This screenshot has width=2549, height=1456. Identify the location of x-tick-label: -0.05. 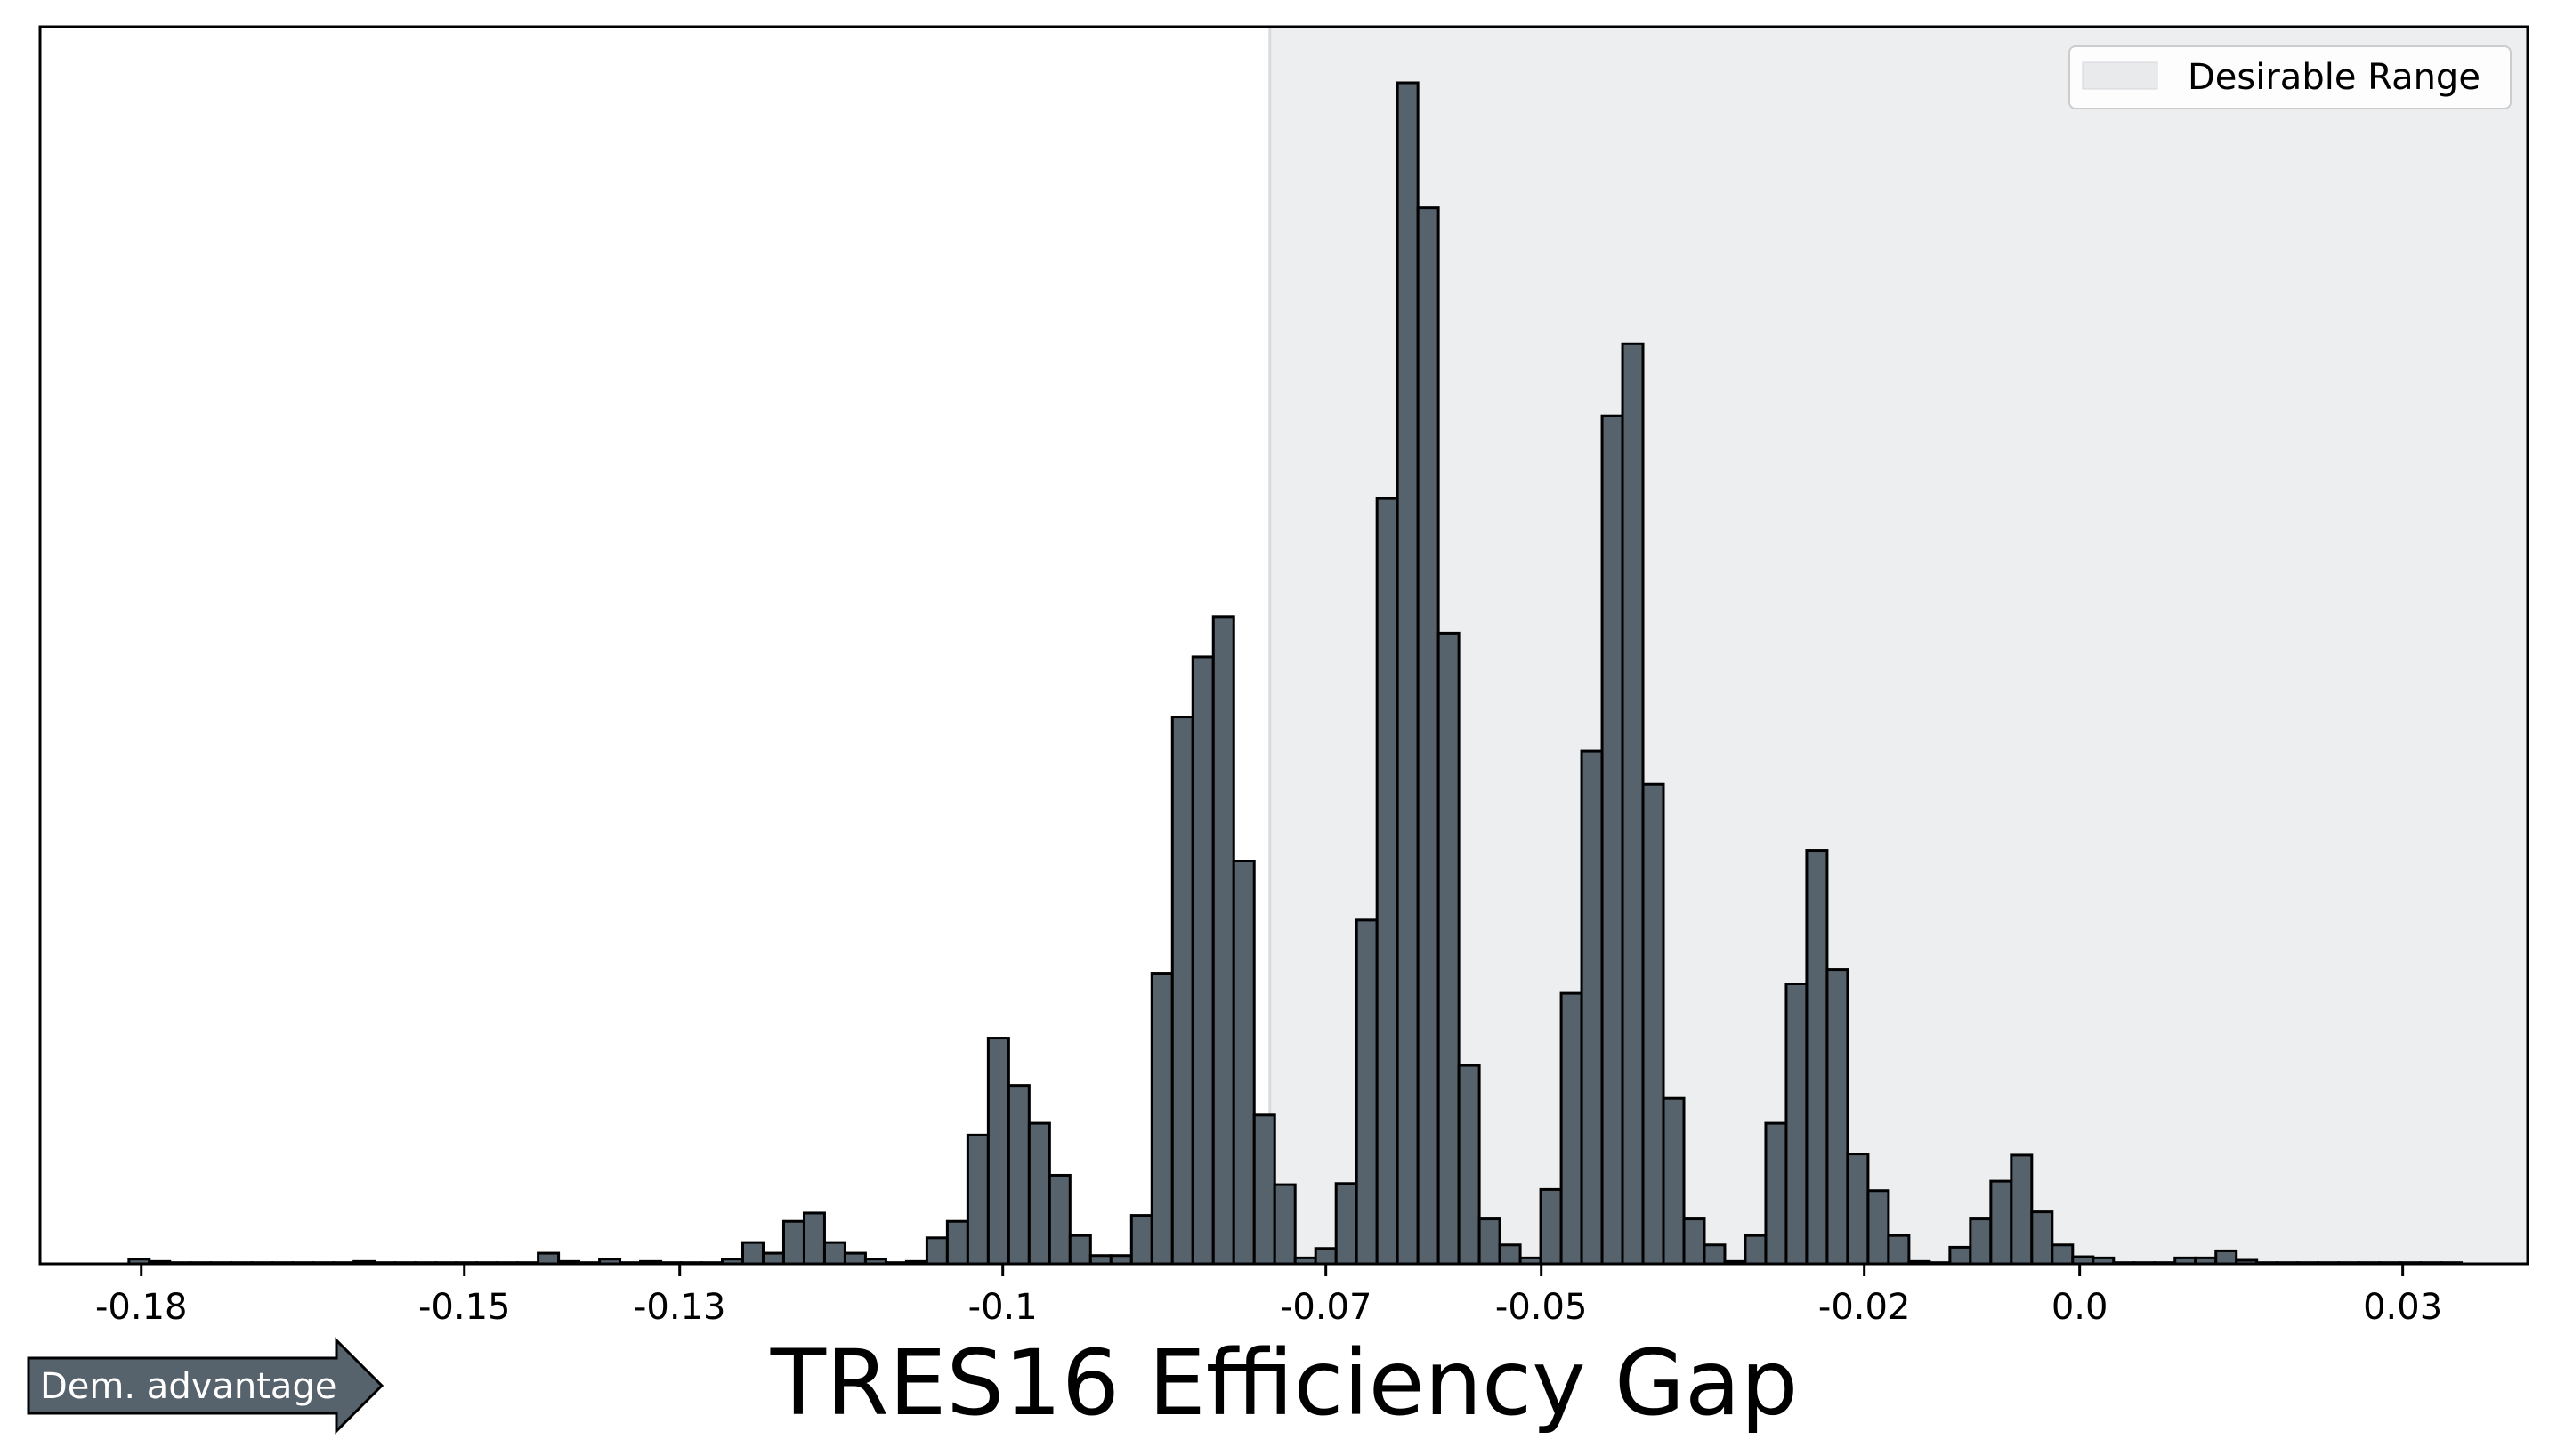
(1541, 1307).